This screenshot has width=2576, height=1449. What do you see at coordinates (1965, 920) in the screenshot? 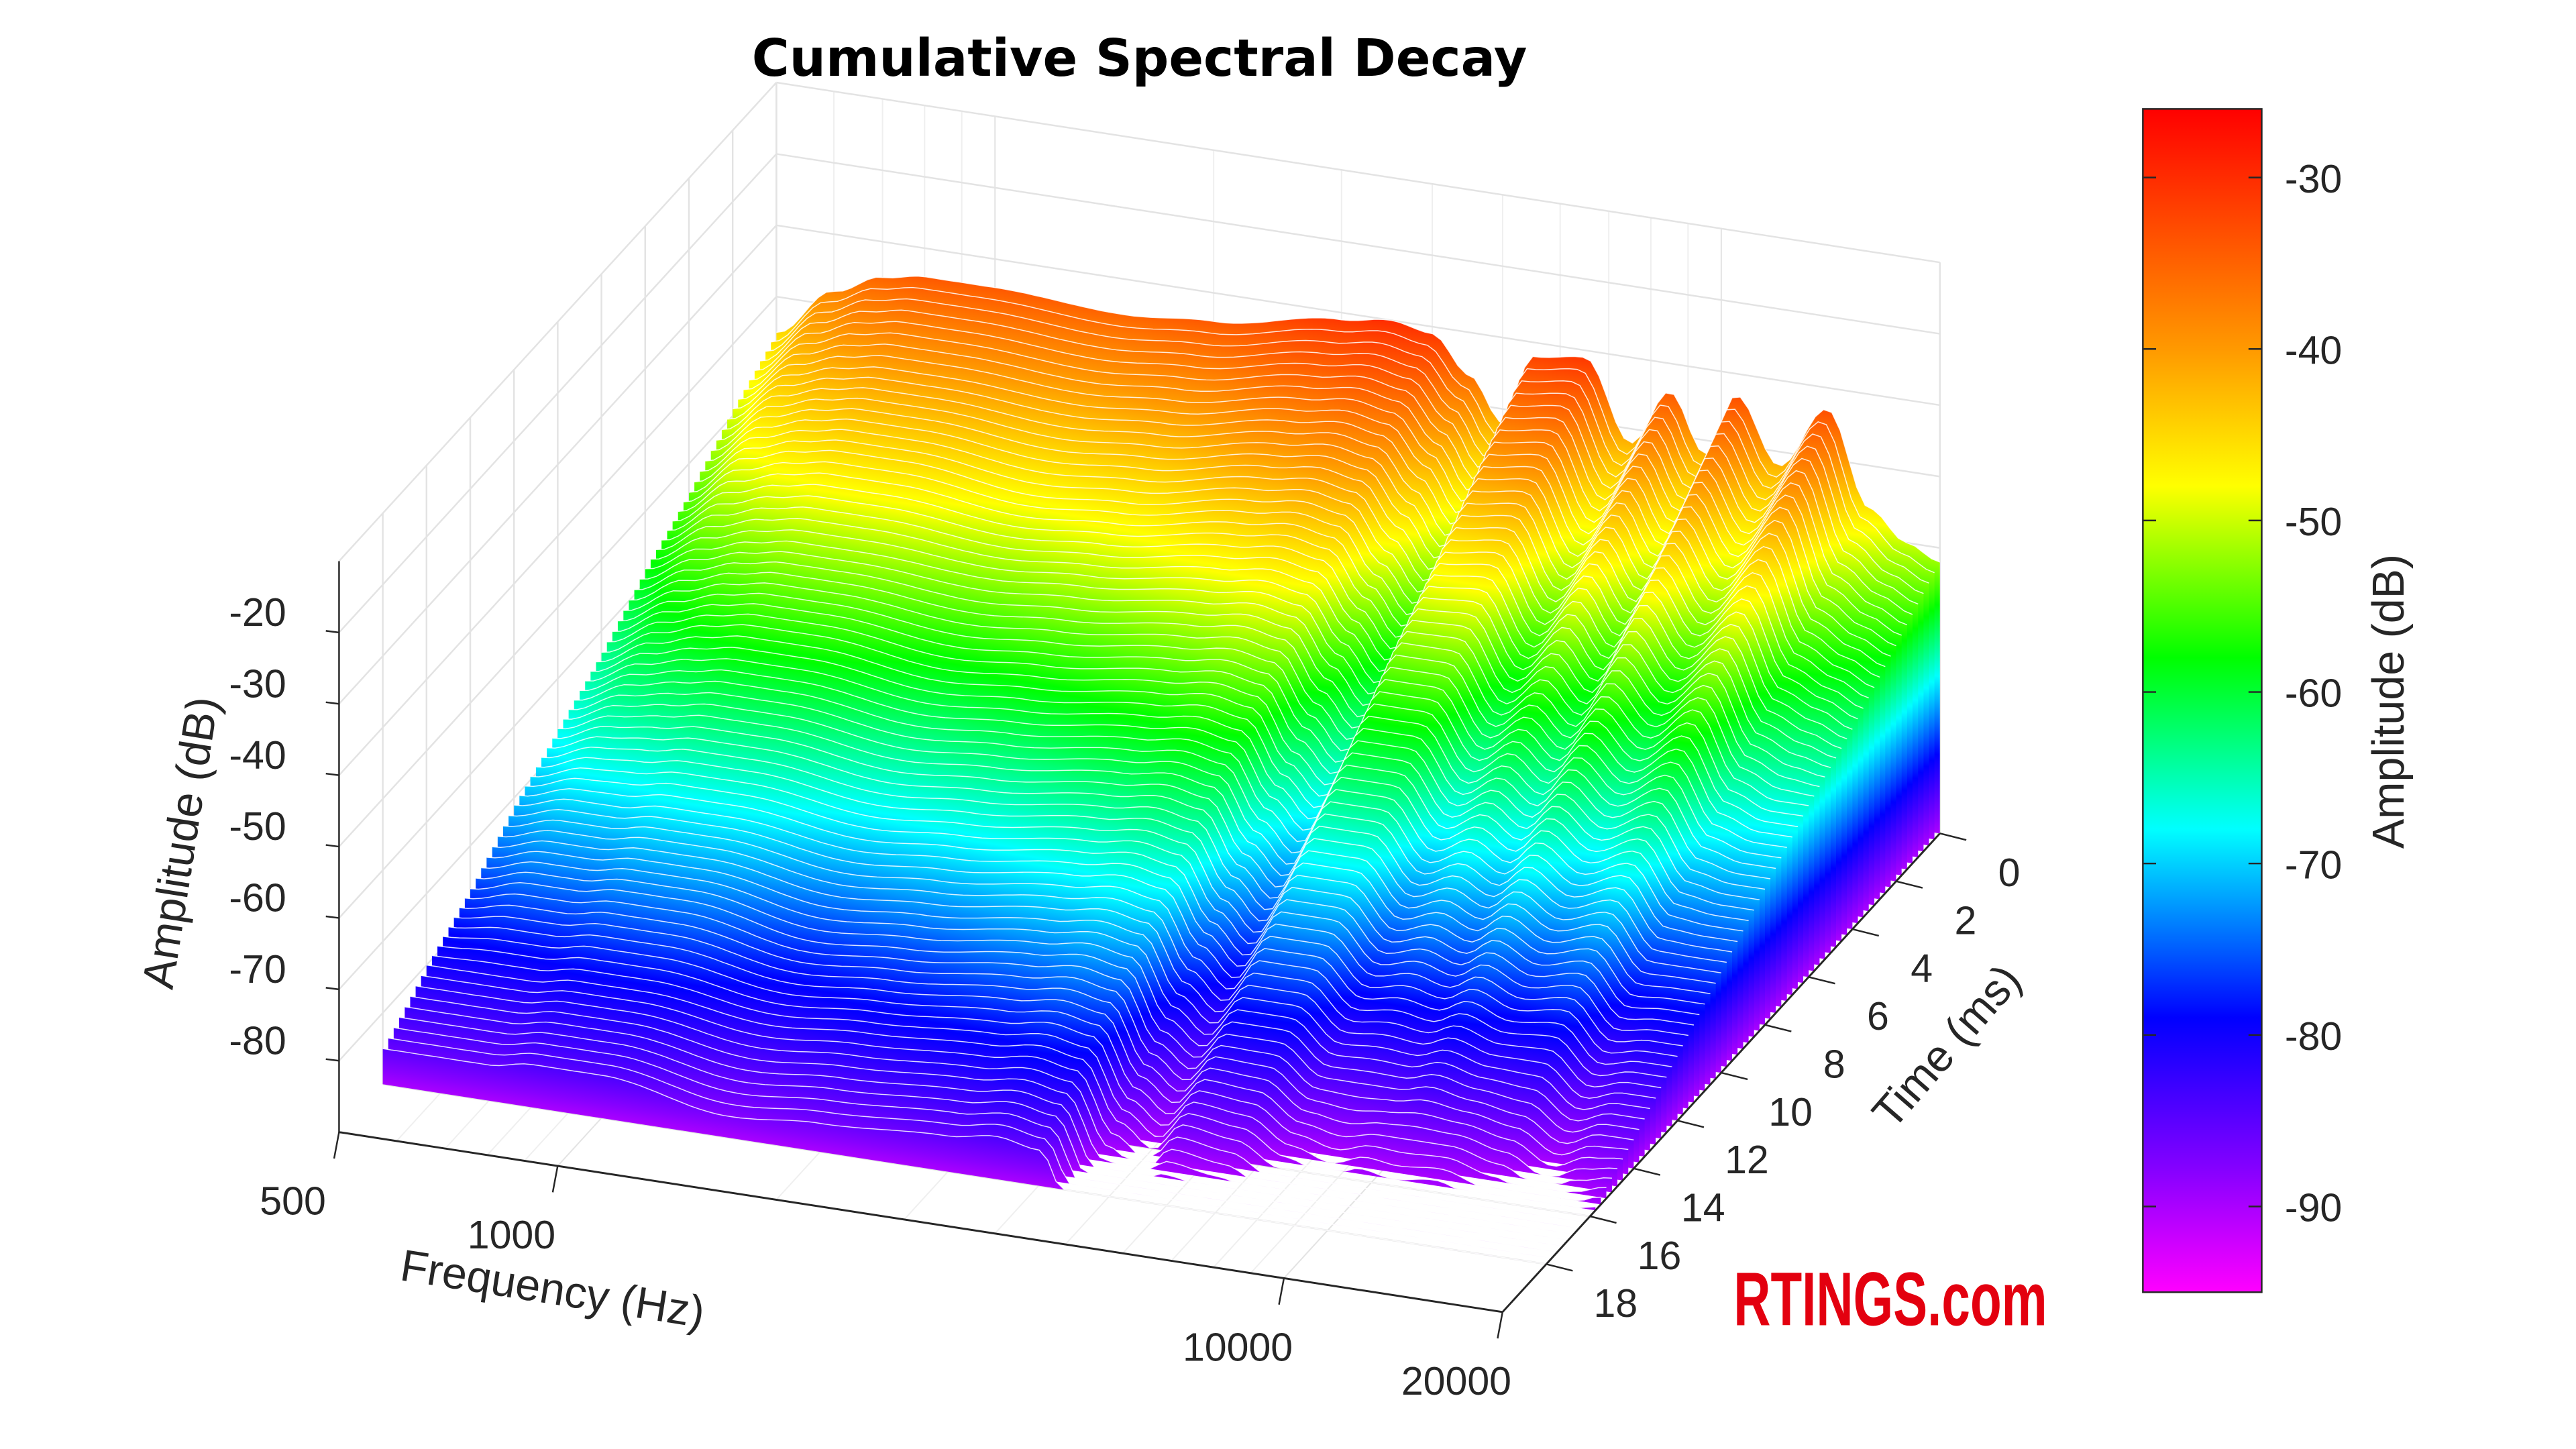
I see `time-tick-label: 2` at bounding box center [1965, 920].